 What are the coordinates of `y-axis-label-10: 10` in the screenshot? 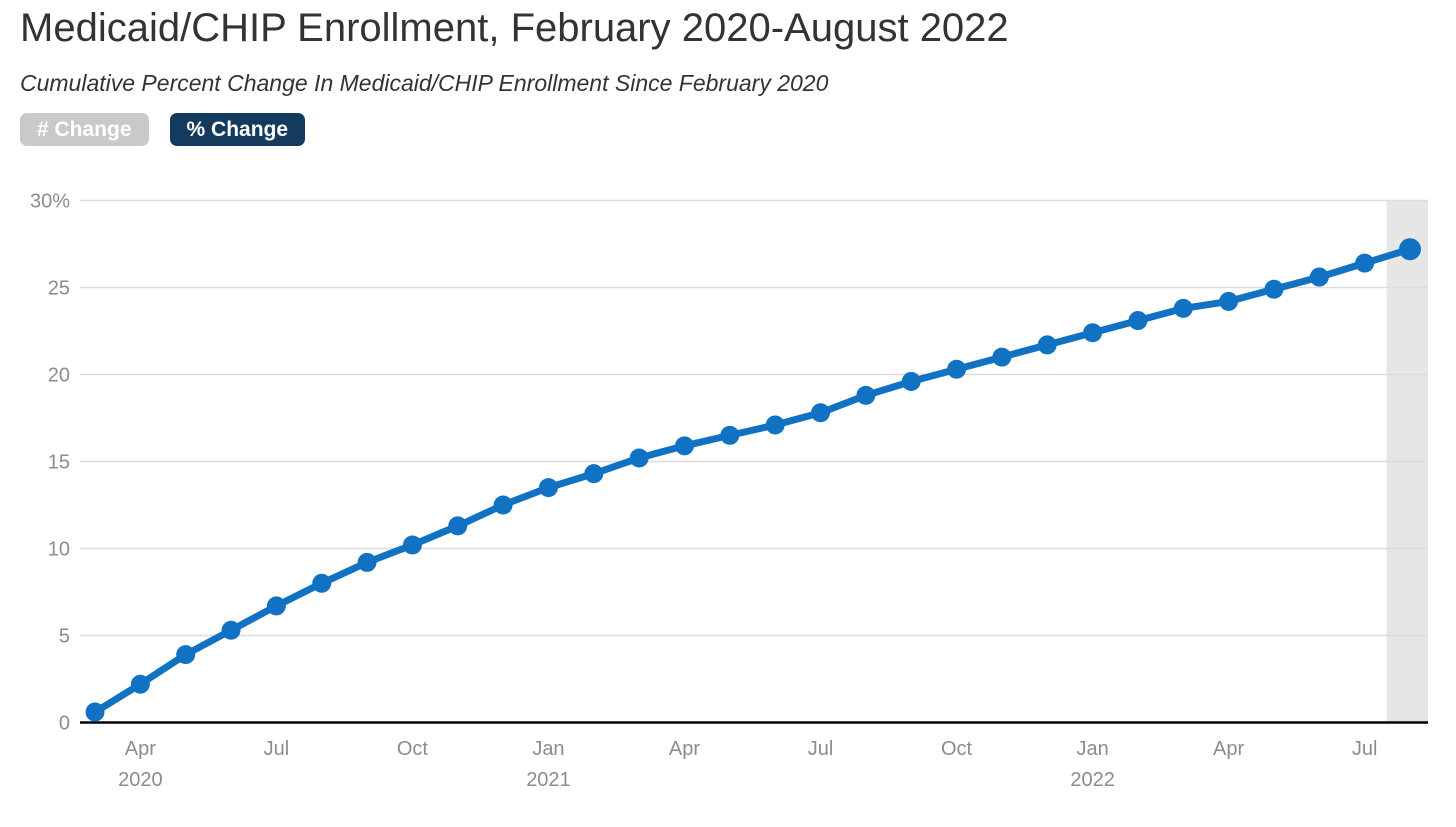 It's located at (59, 550).